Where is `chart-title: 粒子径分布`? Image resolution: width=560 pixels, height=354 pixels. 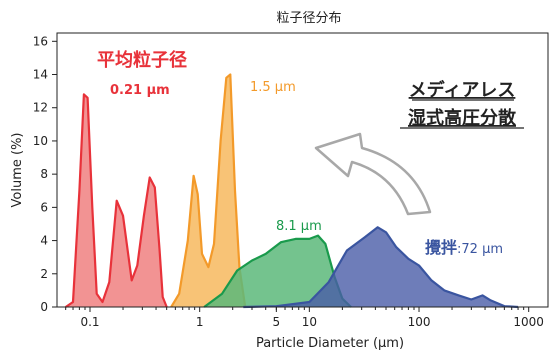 chart-title: 粒子径分布 is located at coordinates (308, 18).